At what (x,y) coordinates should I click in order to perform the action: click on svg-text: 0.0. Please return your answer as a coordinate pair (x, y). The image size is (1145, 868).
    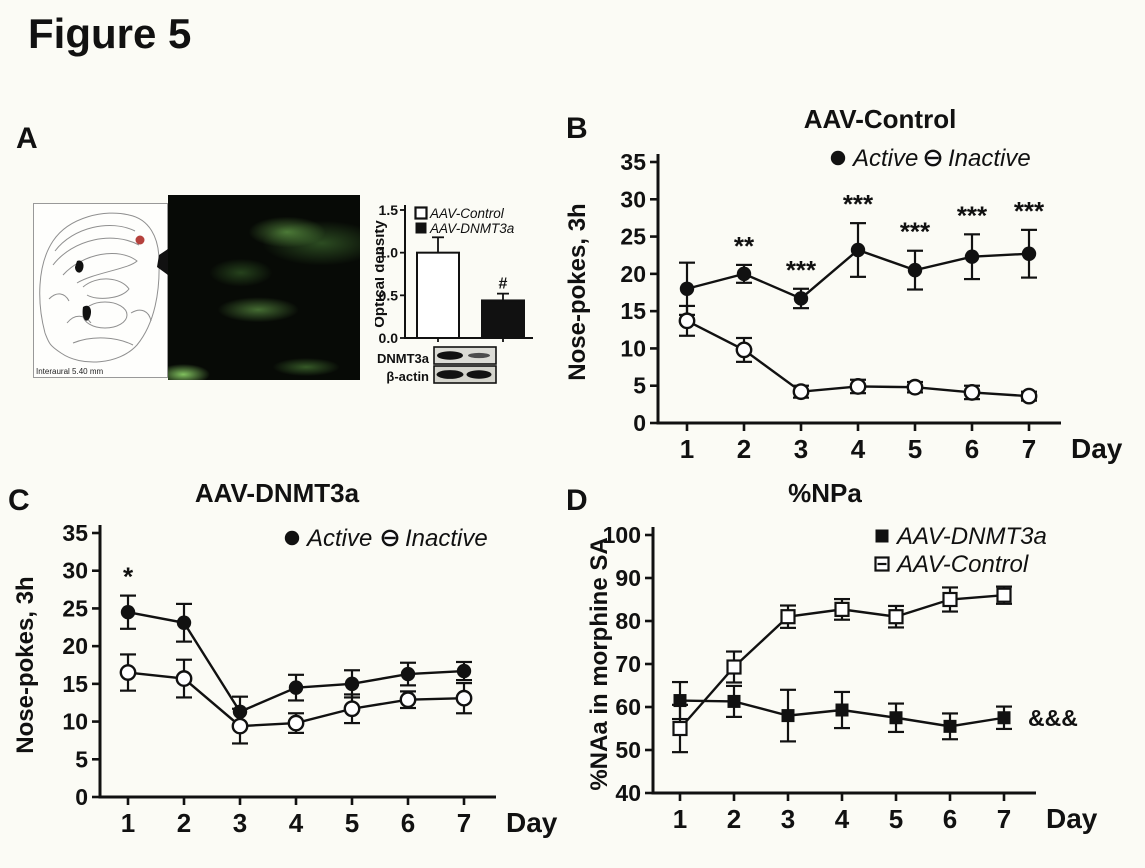
    Looking at the image, I should click on (389, 338).